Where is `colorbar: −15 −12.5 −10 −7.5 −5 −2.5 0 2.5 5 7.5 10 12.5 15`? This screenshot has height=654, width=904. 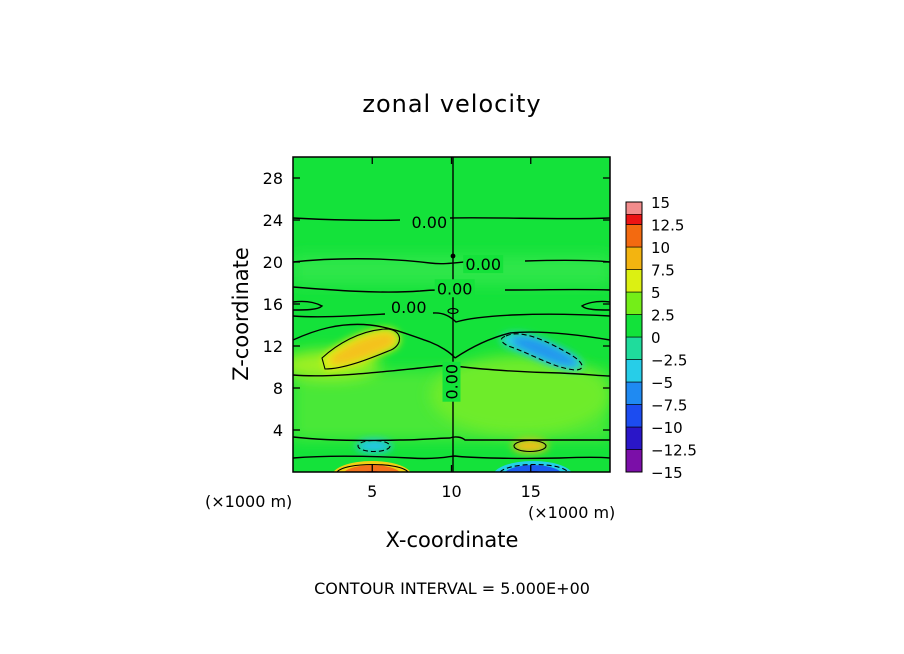
colorbar: −15 −12.5 −10 −7.5 −5 −2.5 0 2.5 5 7.5 10 12.5 15 is located at coordinates (661, 338).